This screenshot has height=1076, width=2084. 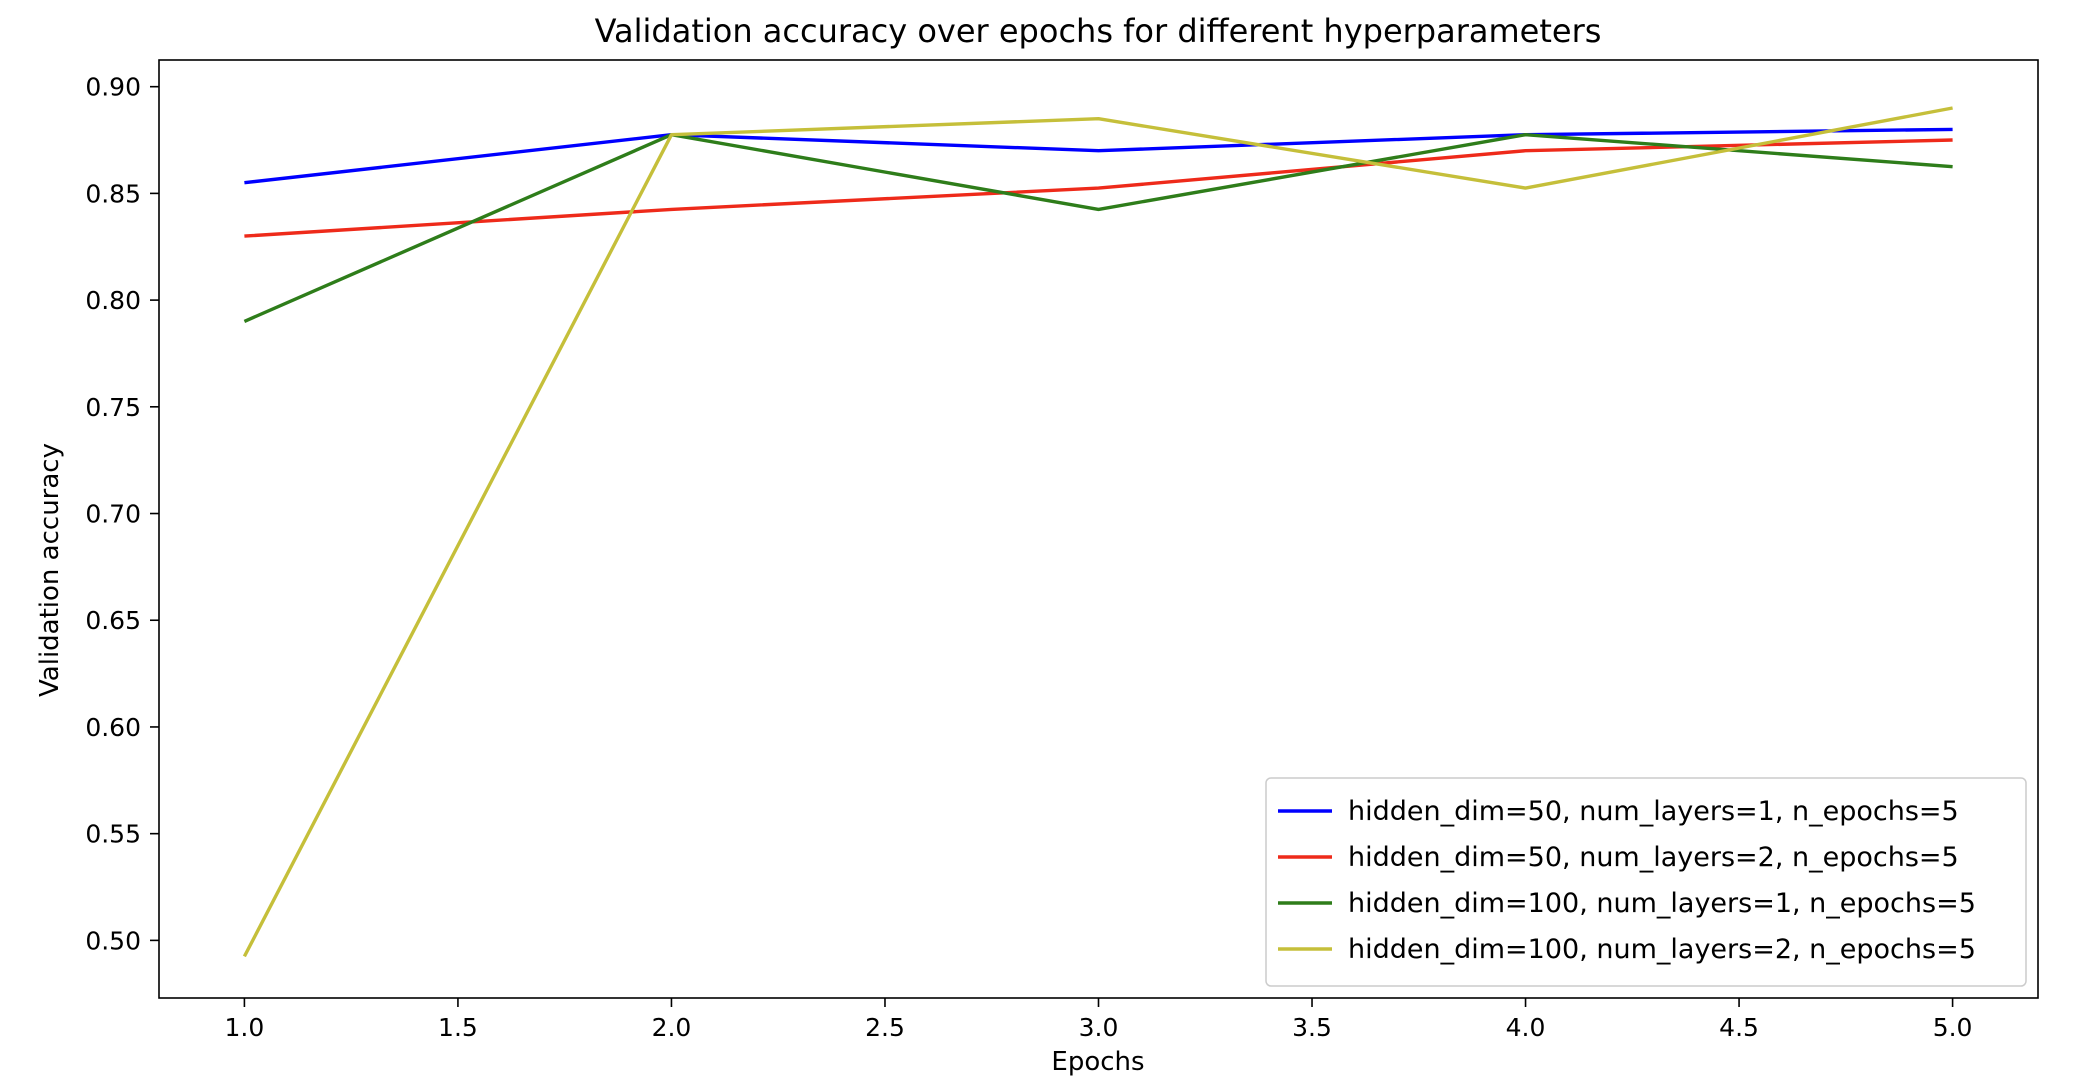 I want to click on y-tick-label: 0.50, so click(x=113, y=940).